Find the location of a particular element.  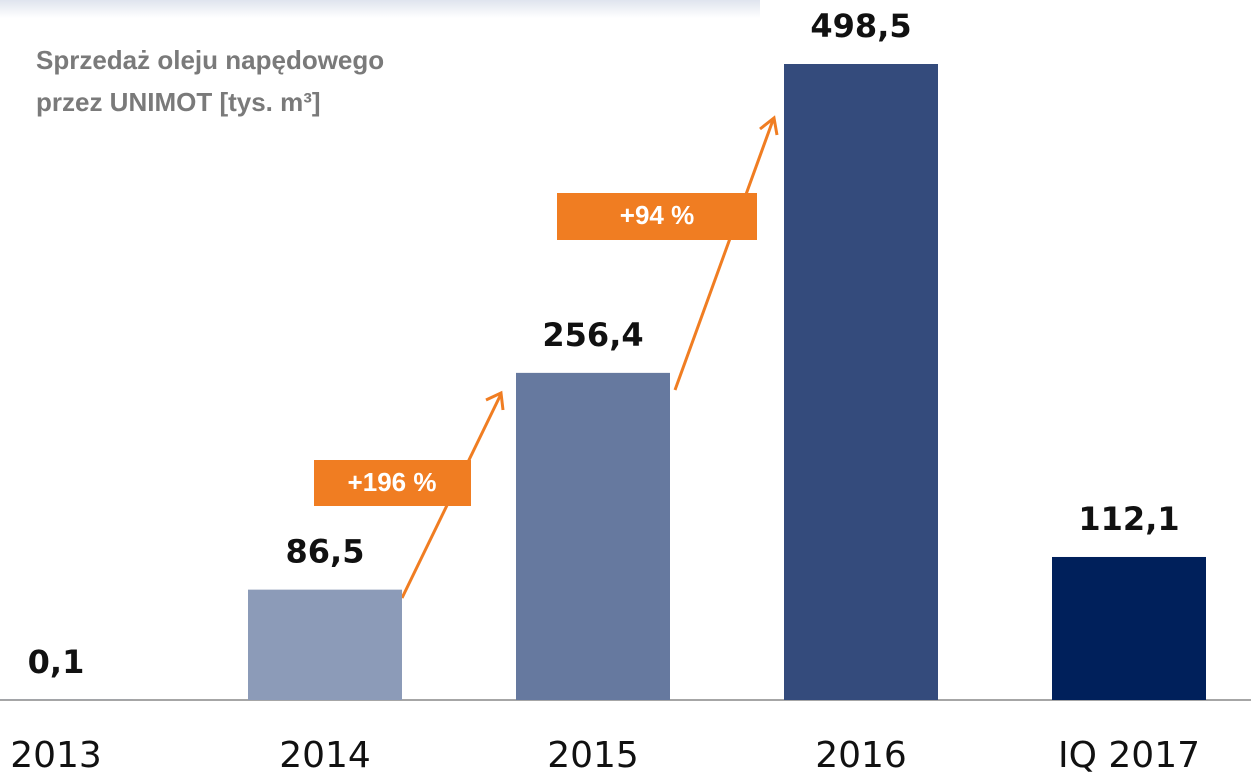

x-tick-label: 2014 is located at coordinates (325, 755).